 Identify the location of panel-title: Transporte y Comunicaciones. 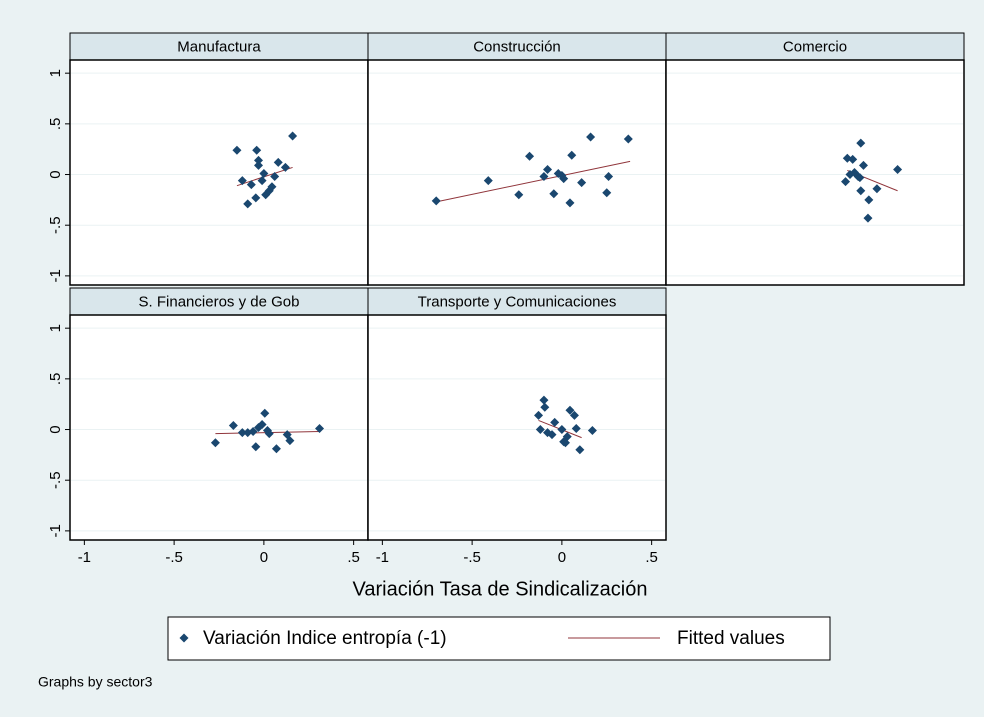
(517, 301).